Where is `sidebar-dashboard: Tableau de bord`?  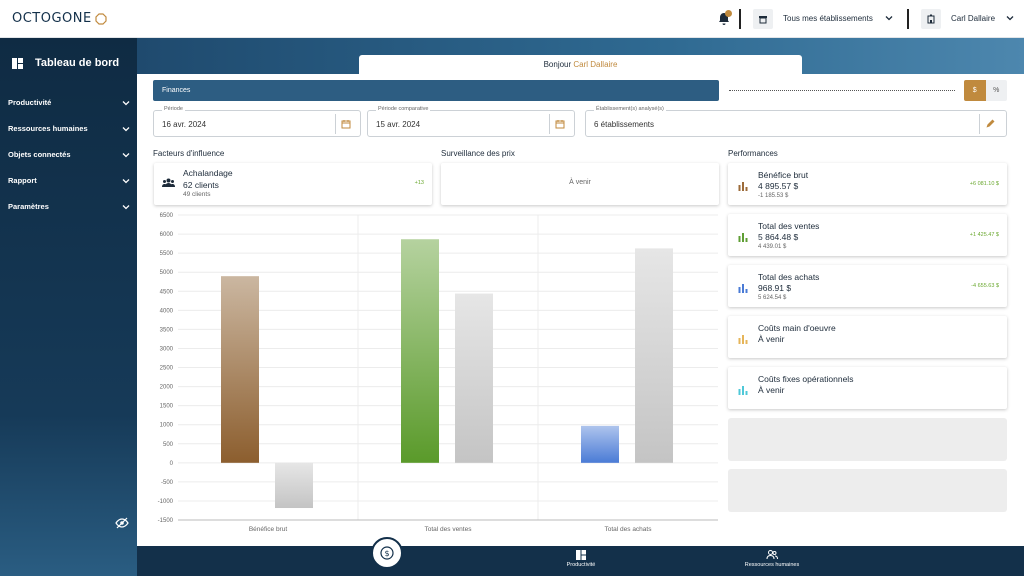
sidebar-dashboard: Tableau de bord is located at coordinates (65, 63).